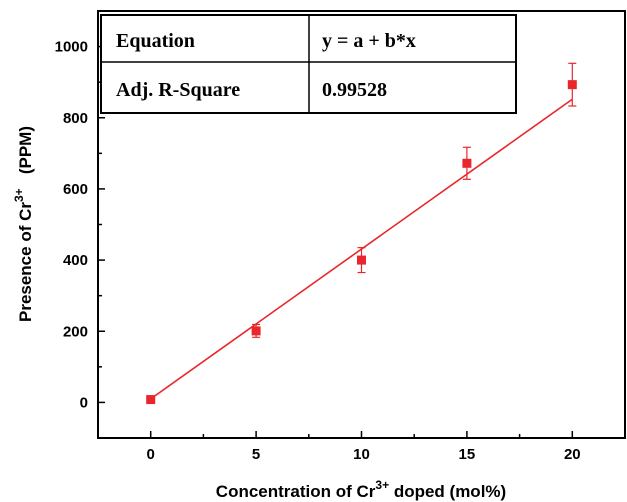 This screenshot has width=627, height=502. Describe the element at coordinates (75, 331) in the screenshot. I see `y-tick-label: 200` at that location.